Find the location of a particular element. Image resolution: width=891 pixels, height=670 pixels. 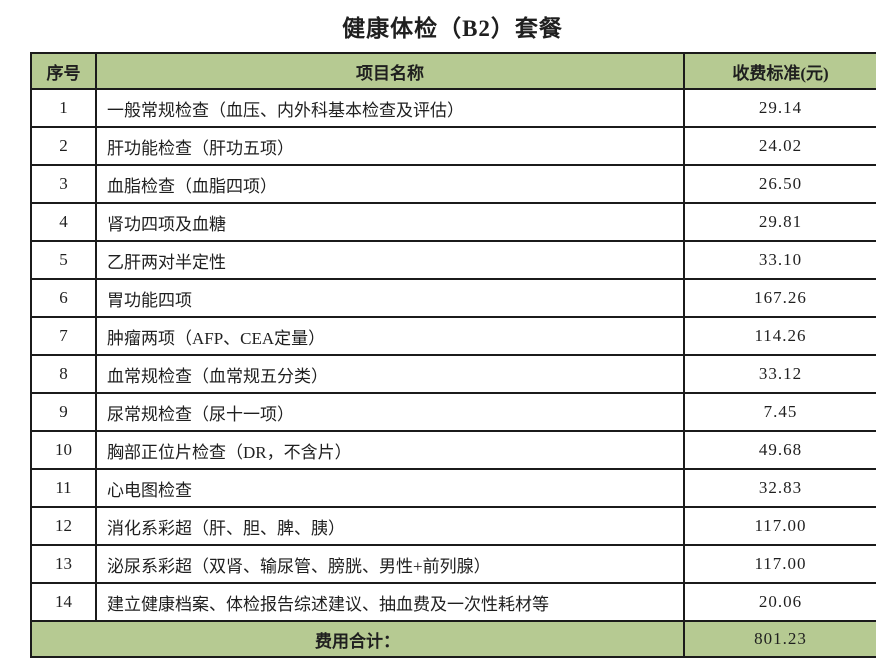

table-row: 14 建立健康档案、体检报告综述建议、抽血费及一次性耗材等 20.06 is located at coordinates (453, 602).